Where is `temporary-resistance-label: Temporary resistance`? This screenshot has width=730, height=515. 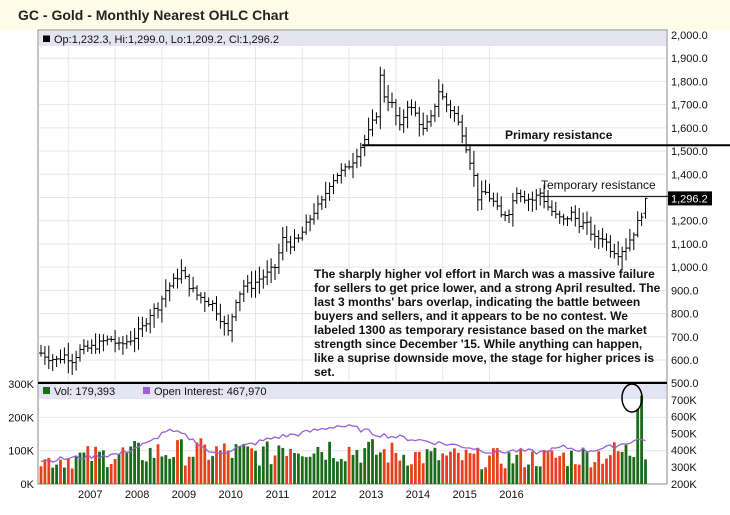 temporary-resistance-label: Temporary resistance is located at coordinates (598, 185).